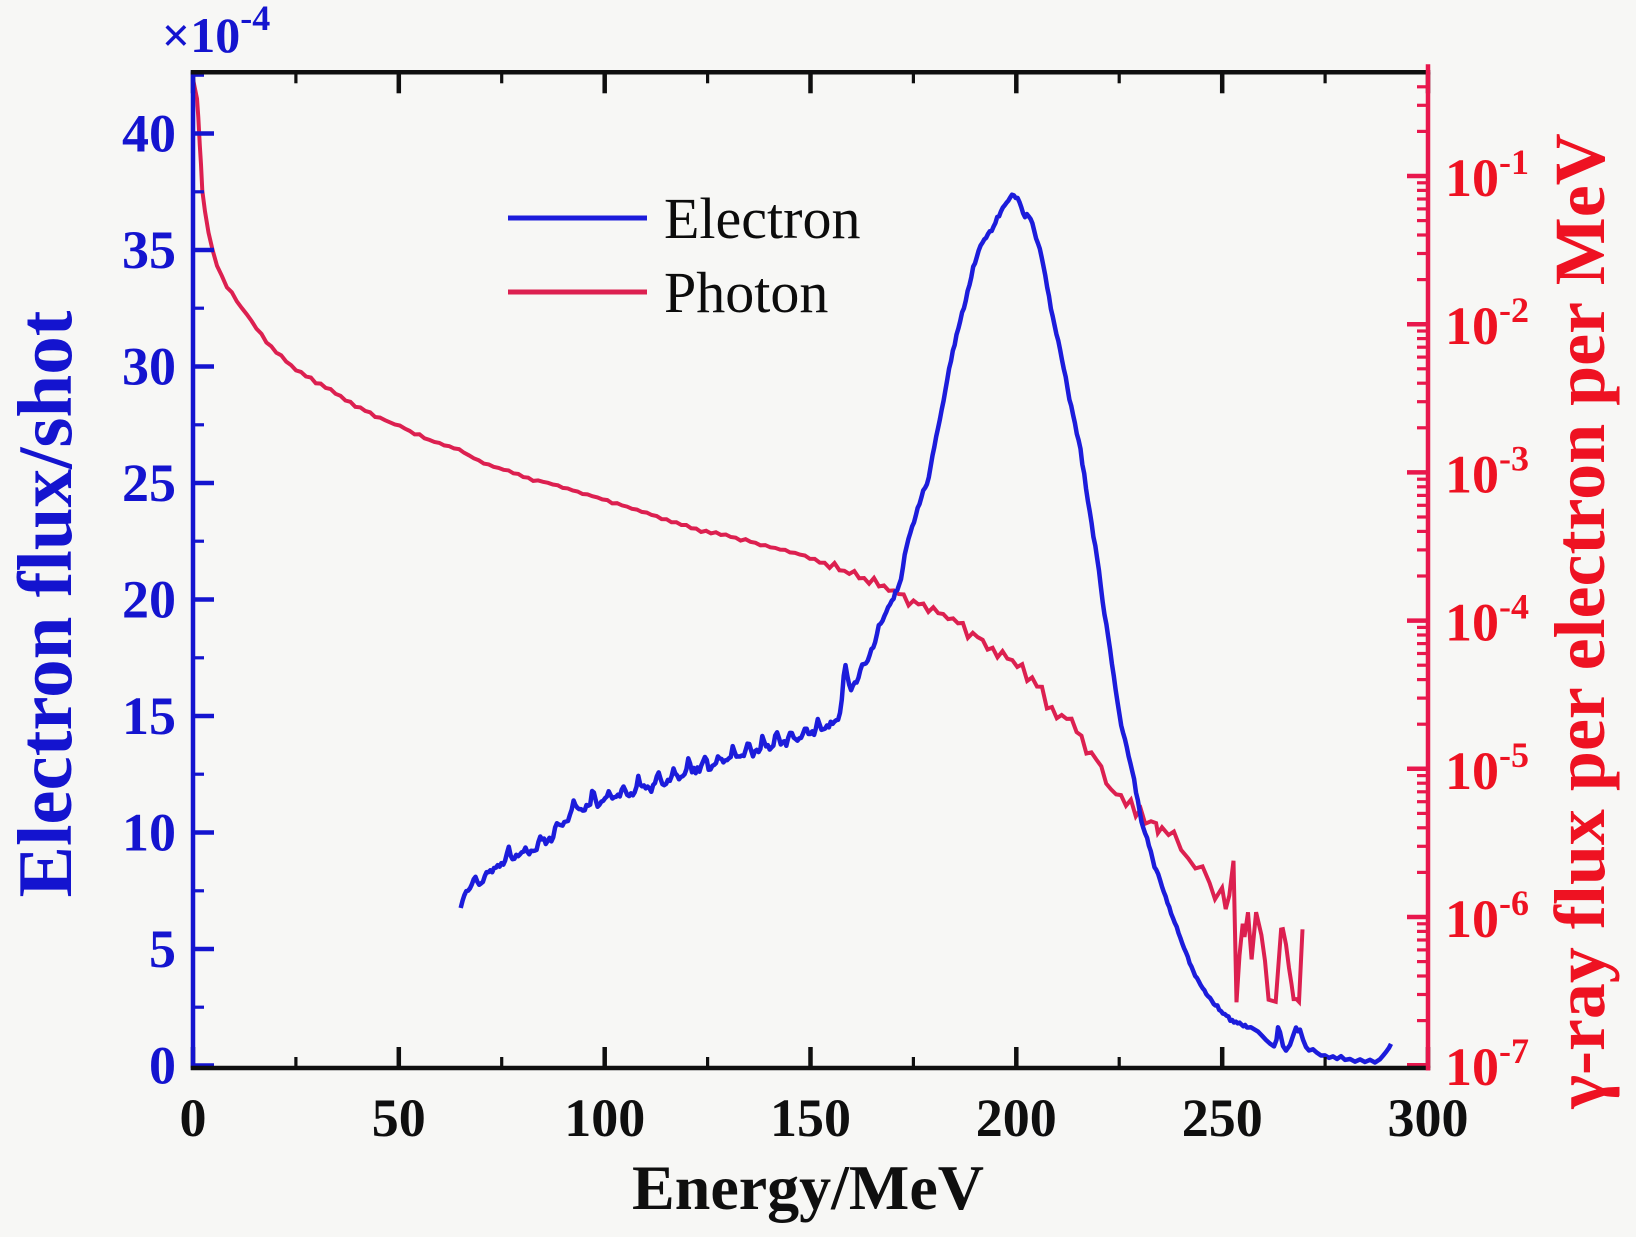  What do you see at coordinates (1428, 1118) in the screenshot?
I see `svg-text: 300` at bounding box center [1428, 1118].